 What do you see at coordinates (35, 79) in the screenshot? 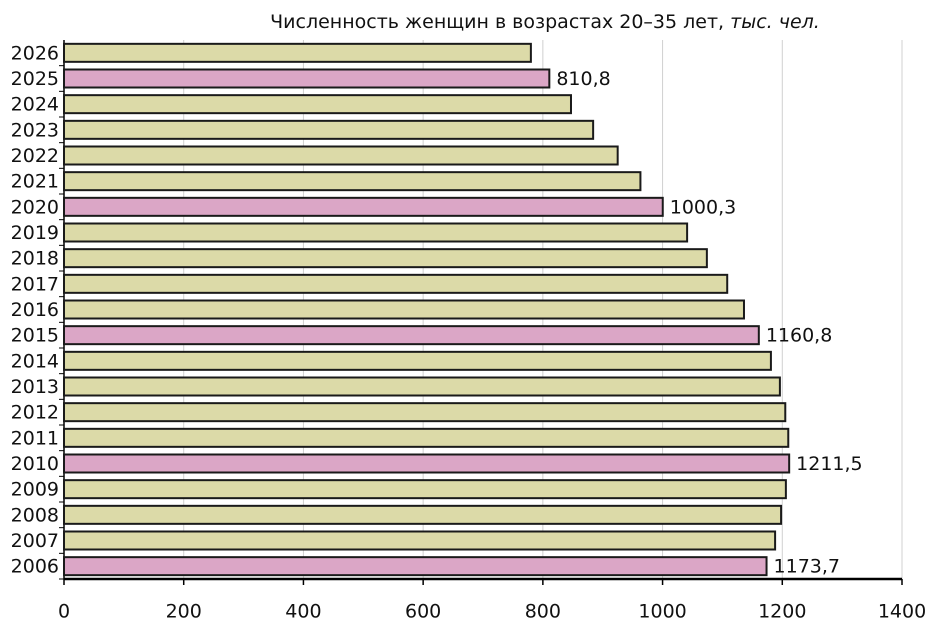
I see `y-tick-label: 2025` at bounding box center [35, 79].